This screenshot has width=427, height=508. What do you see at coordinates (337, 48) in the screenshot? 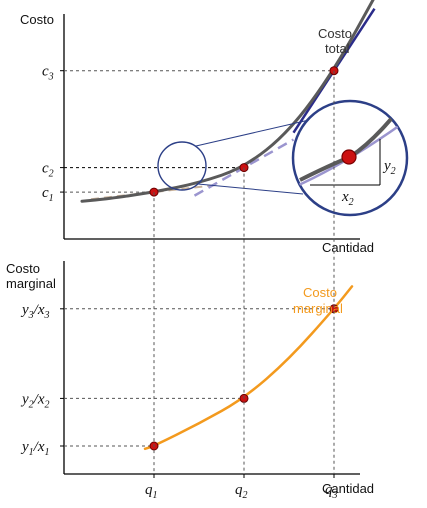
I see `total-cost-label-line2: total` at bounding box center [337, 48].